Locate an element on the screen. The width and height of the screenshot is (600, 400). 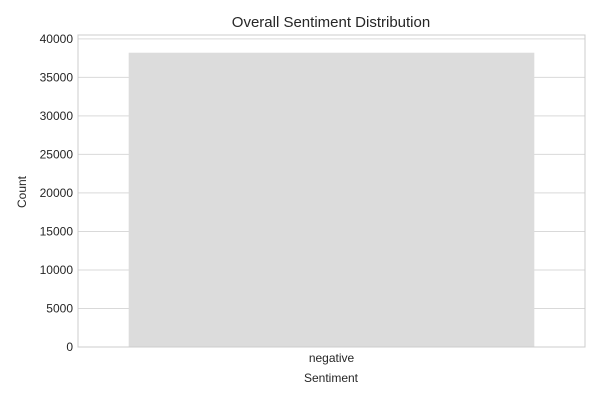
y-tick-label: 25000 is located at coordinates (57, 154).